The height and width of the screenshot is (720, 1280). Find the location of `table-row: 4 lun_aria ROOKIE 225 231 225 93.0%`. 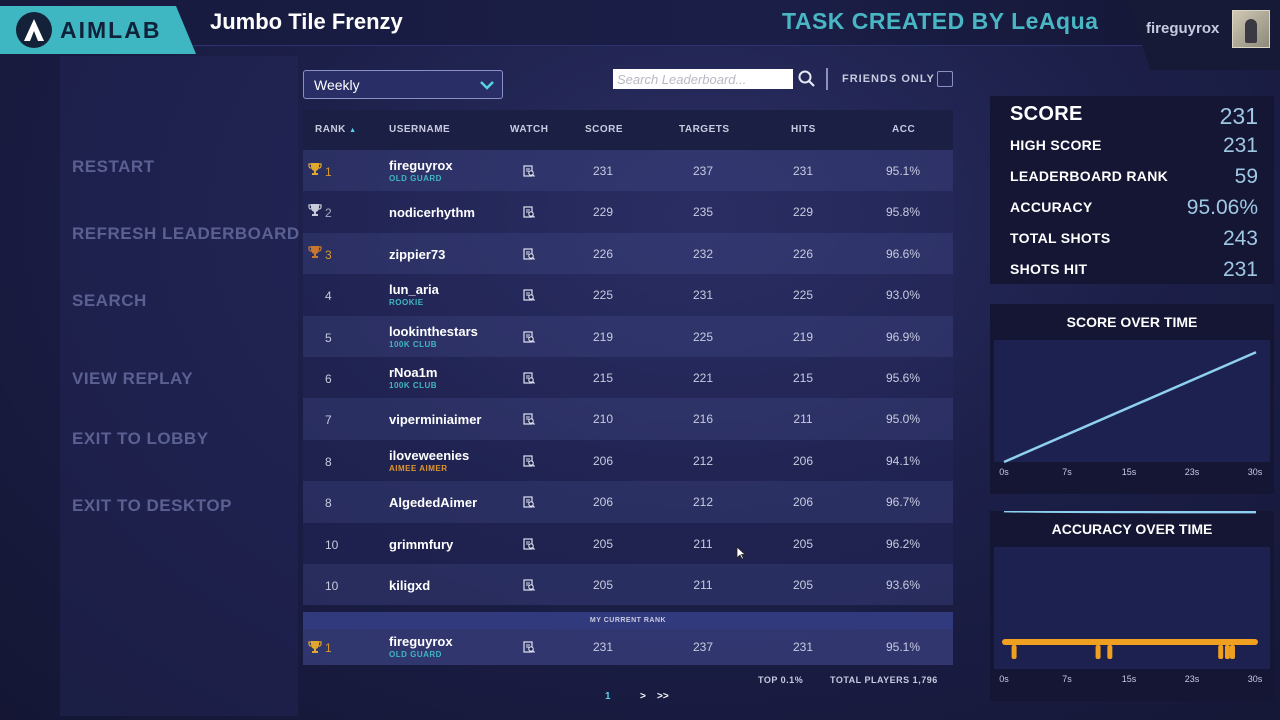

table-row: 4 lun_aria ROOKIE 225 231 225 93.0% is located at coordinates (628, 295).